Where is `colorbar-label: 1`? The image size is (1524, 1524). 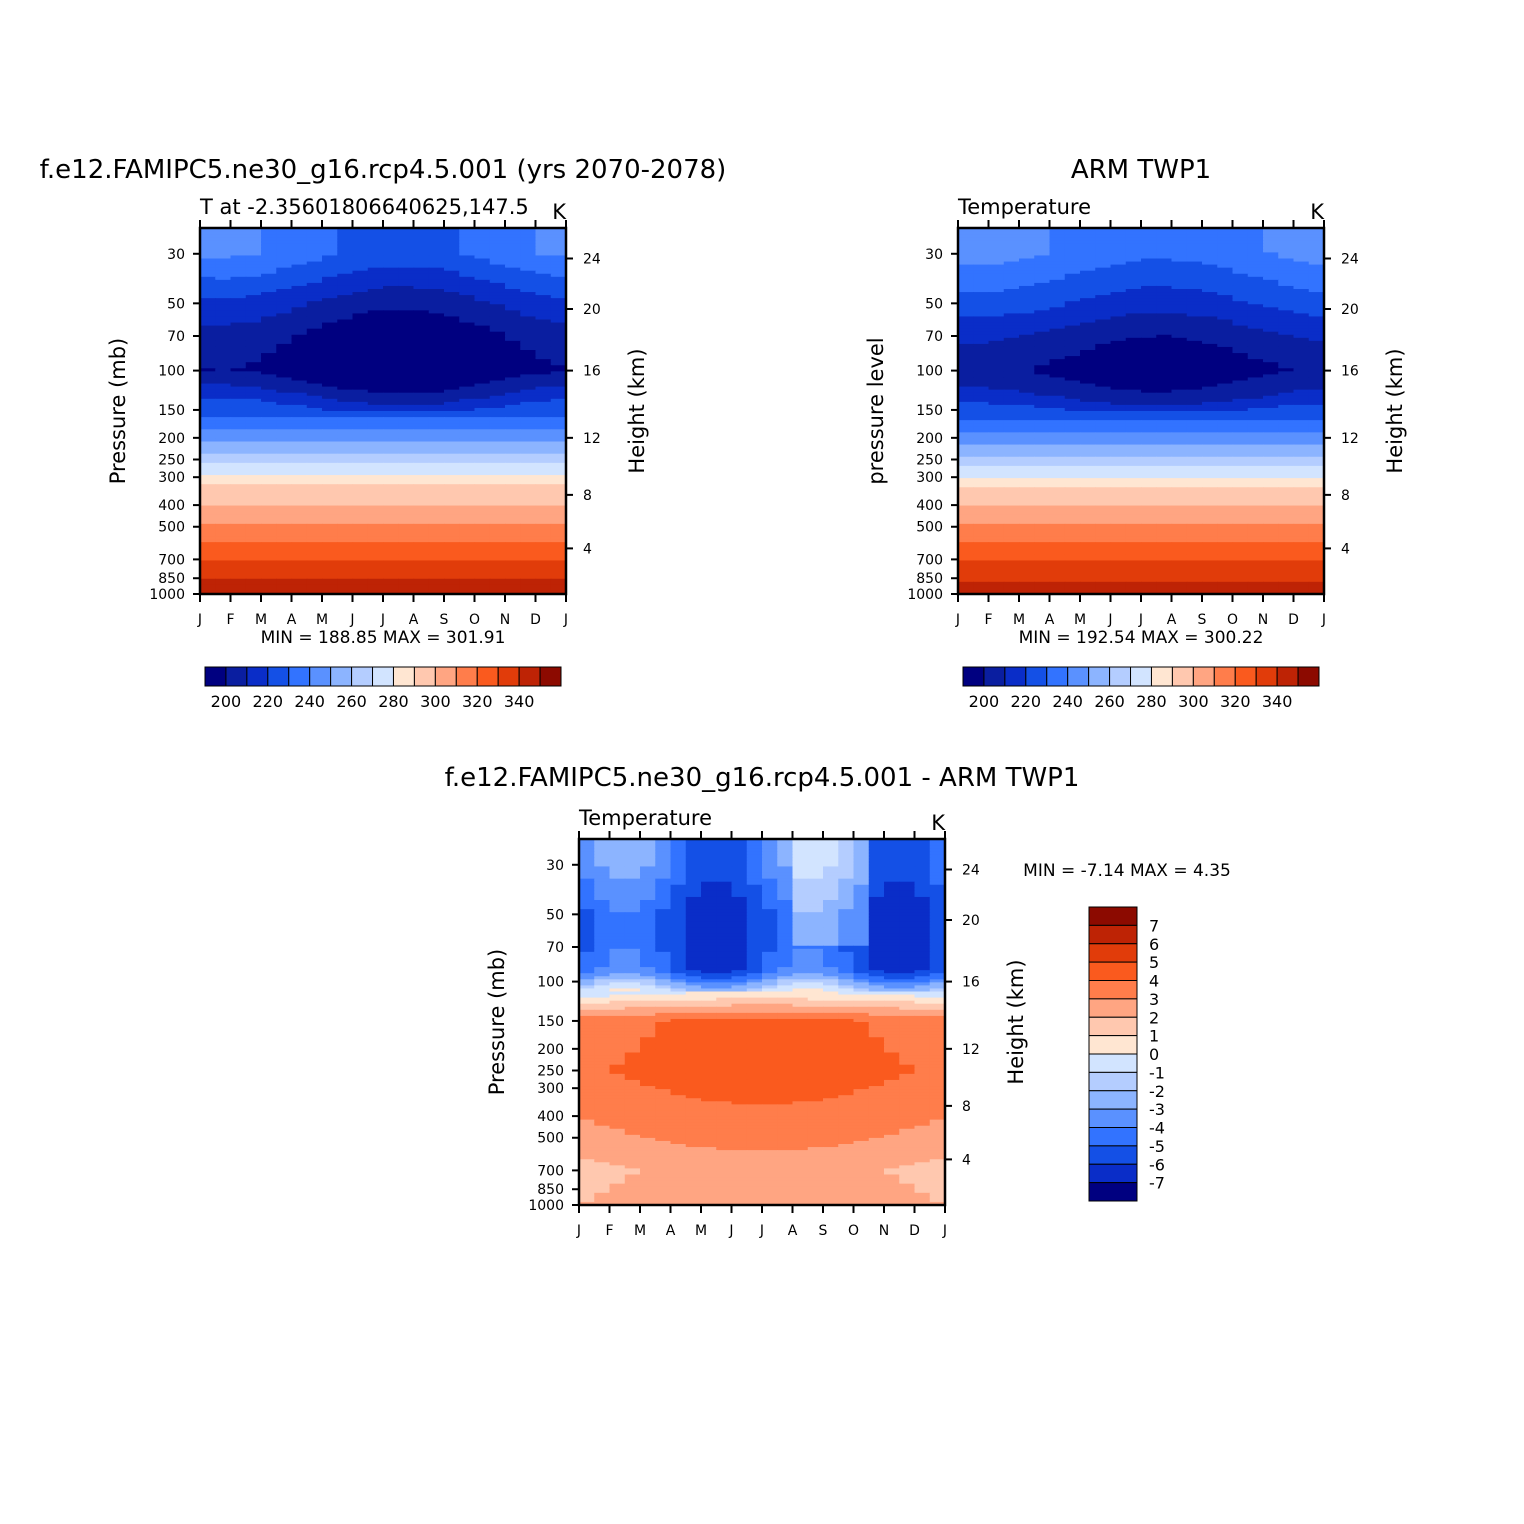
colorbar-label: 1 is located at coordinates (1154, 1036).